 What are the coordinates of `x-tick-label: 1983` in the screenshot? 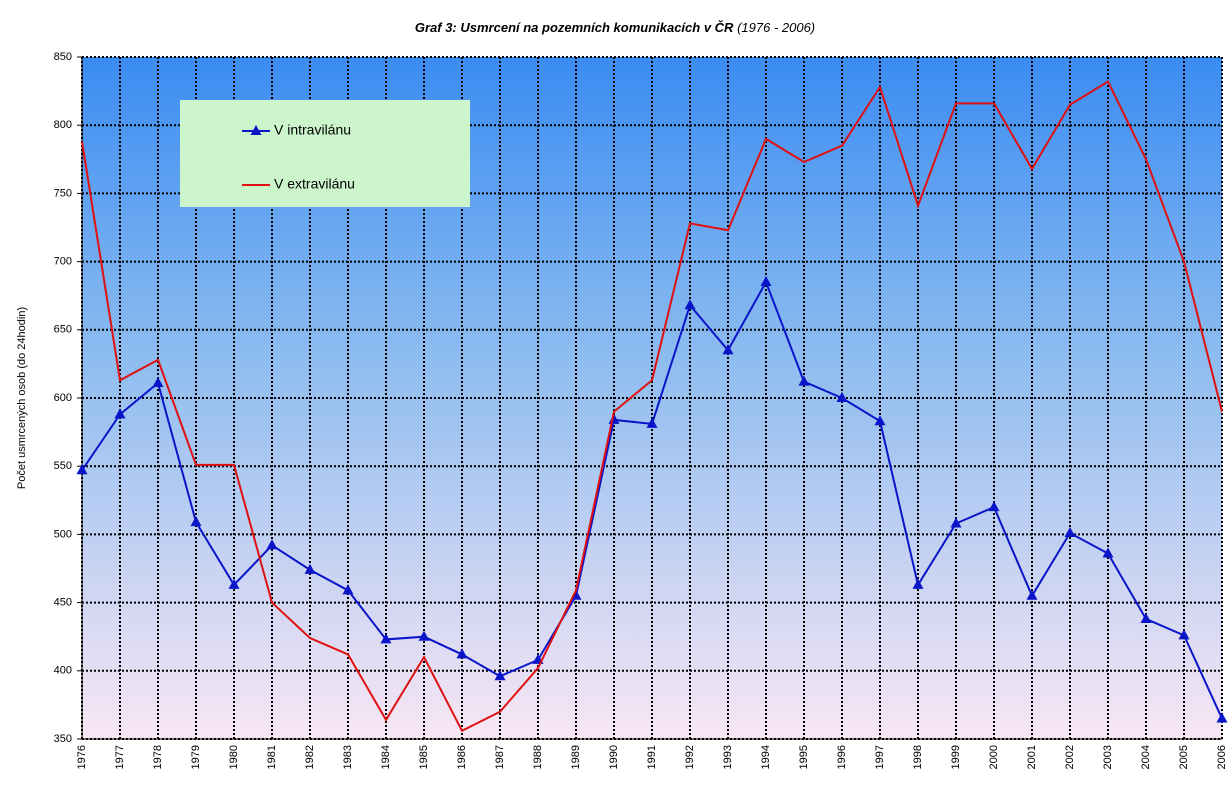 It's located at (348, 757).